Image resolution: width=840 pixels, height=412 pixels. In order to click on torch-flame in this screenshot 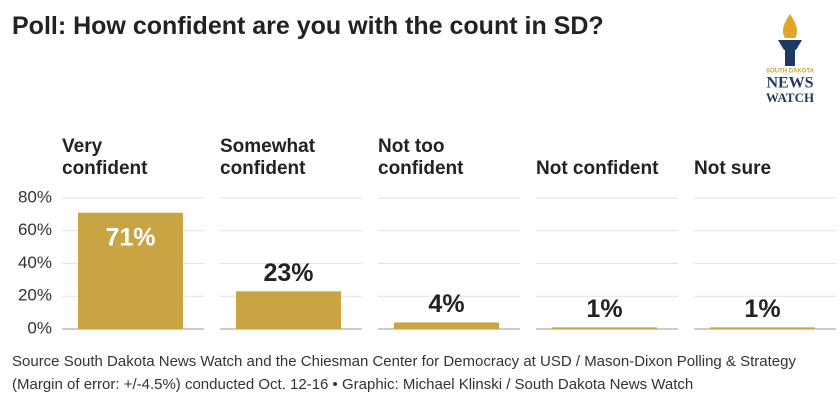, I will do `click(790, 26)`.